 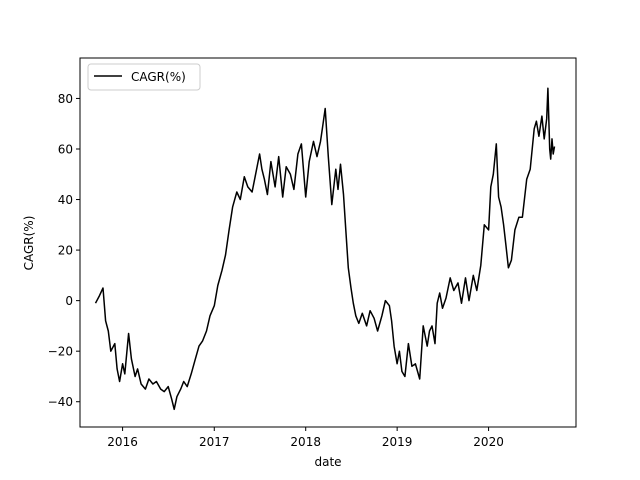 What do you see at coordinates (65, 251) in the screenshot?
I see `y-tick-label: 20` at bounding box center [65, 251].